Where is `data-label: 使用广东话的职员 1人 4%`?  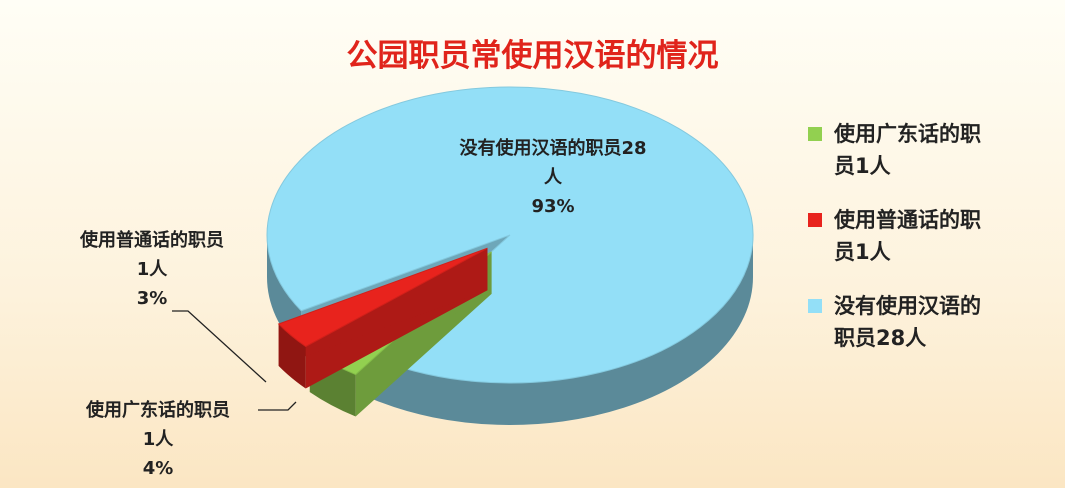
data-label: 使用广东话的职员 1人 4% is located at coordinates (158, 439).